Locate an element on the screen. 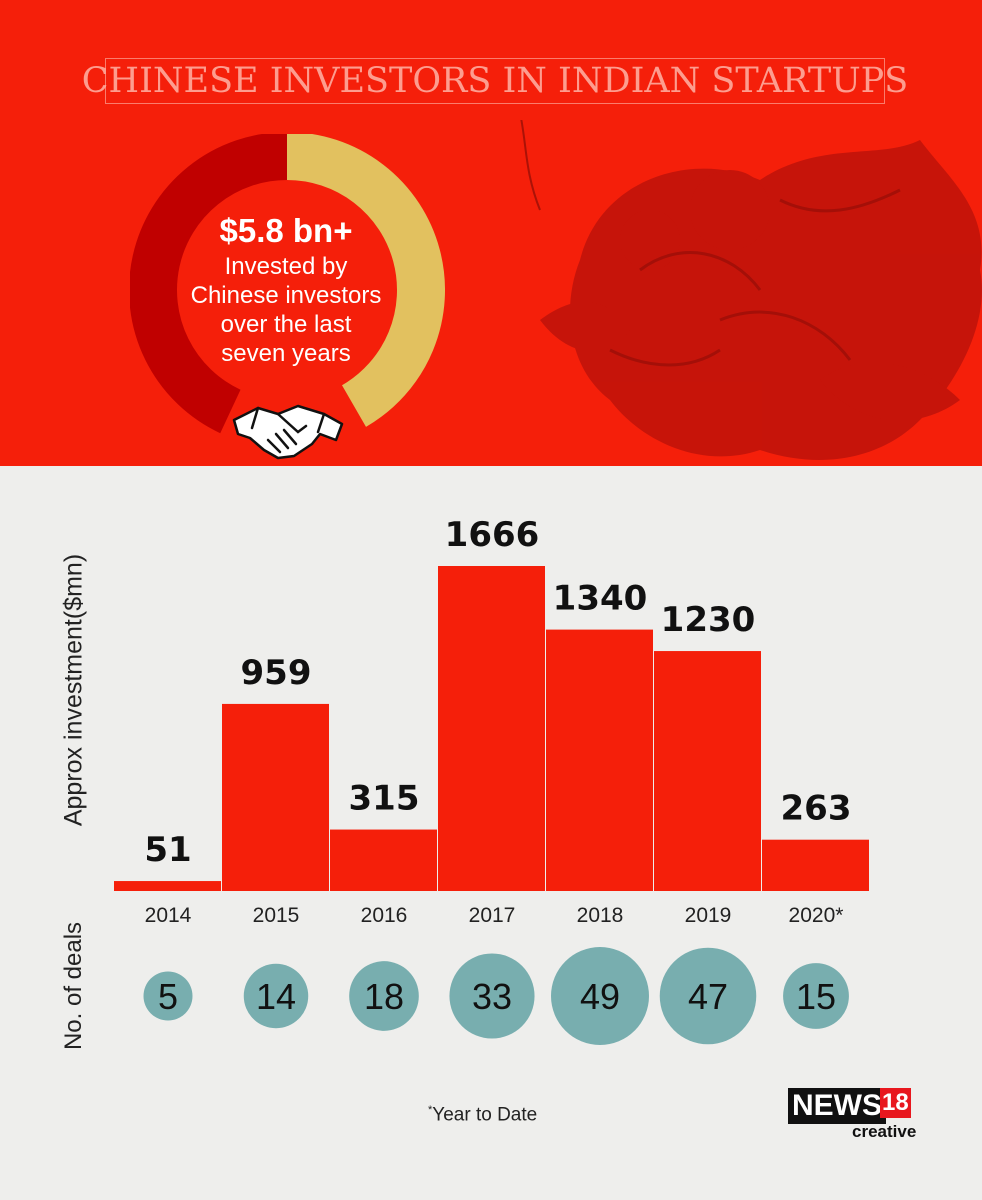  deals-value-label-2: 18 is located at coordinates (384, 996).